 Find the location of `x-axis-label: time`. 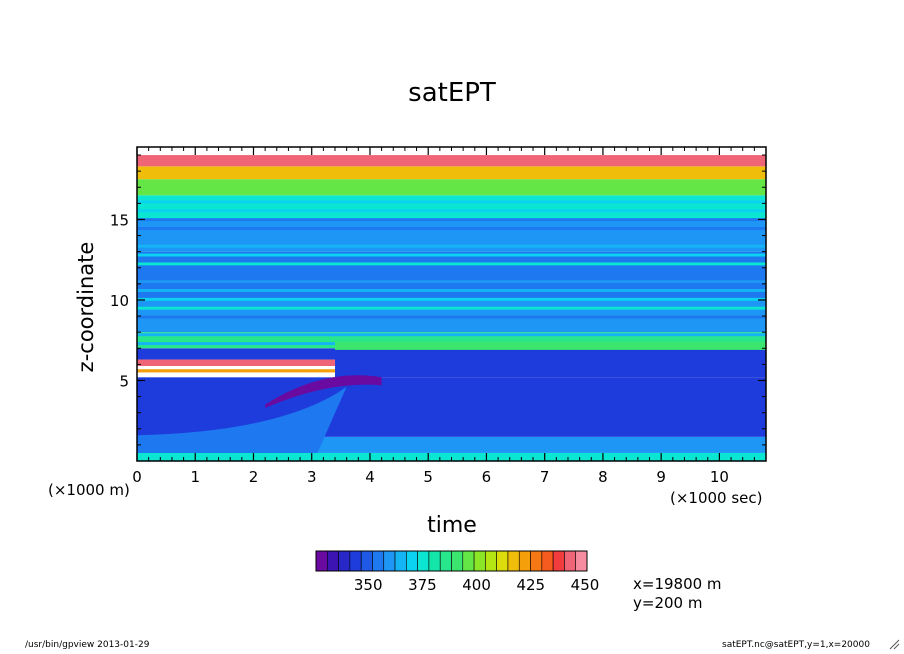

x-axis-label: time is located at coordinates (452, 525).